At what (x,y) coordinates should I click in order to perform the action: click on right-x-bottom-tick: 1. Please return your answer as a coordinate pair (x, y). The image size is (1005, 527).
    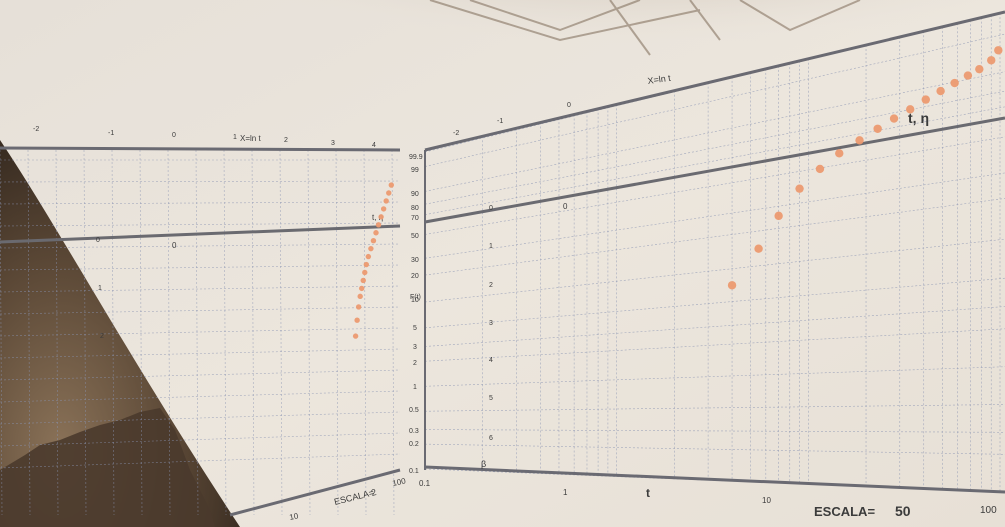
    Looking at the image, I should click on (565, 492).